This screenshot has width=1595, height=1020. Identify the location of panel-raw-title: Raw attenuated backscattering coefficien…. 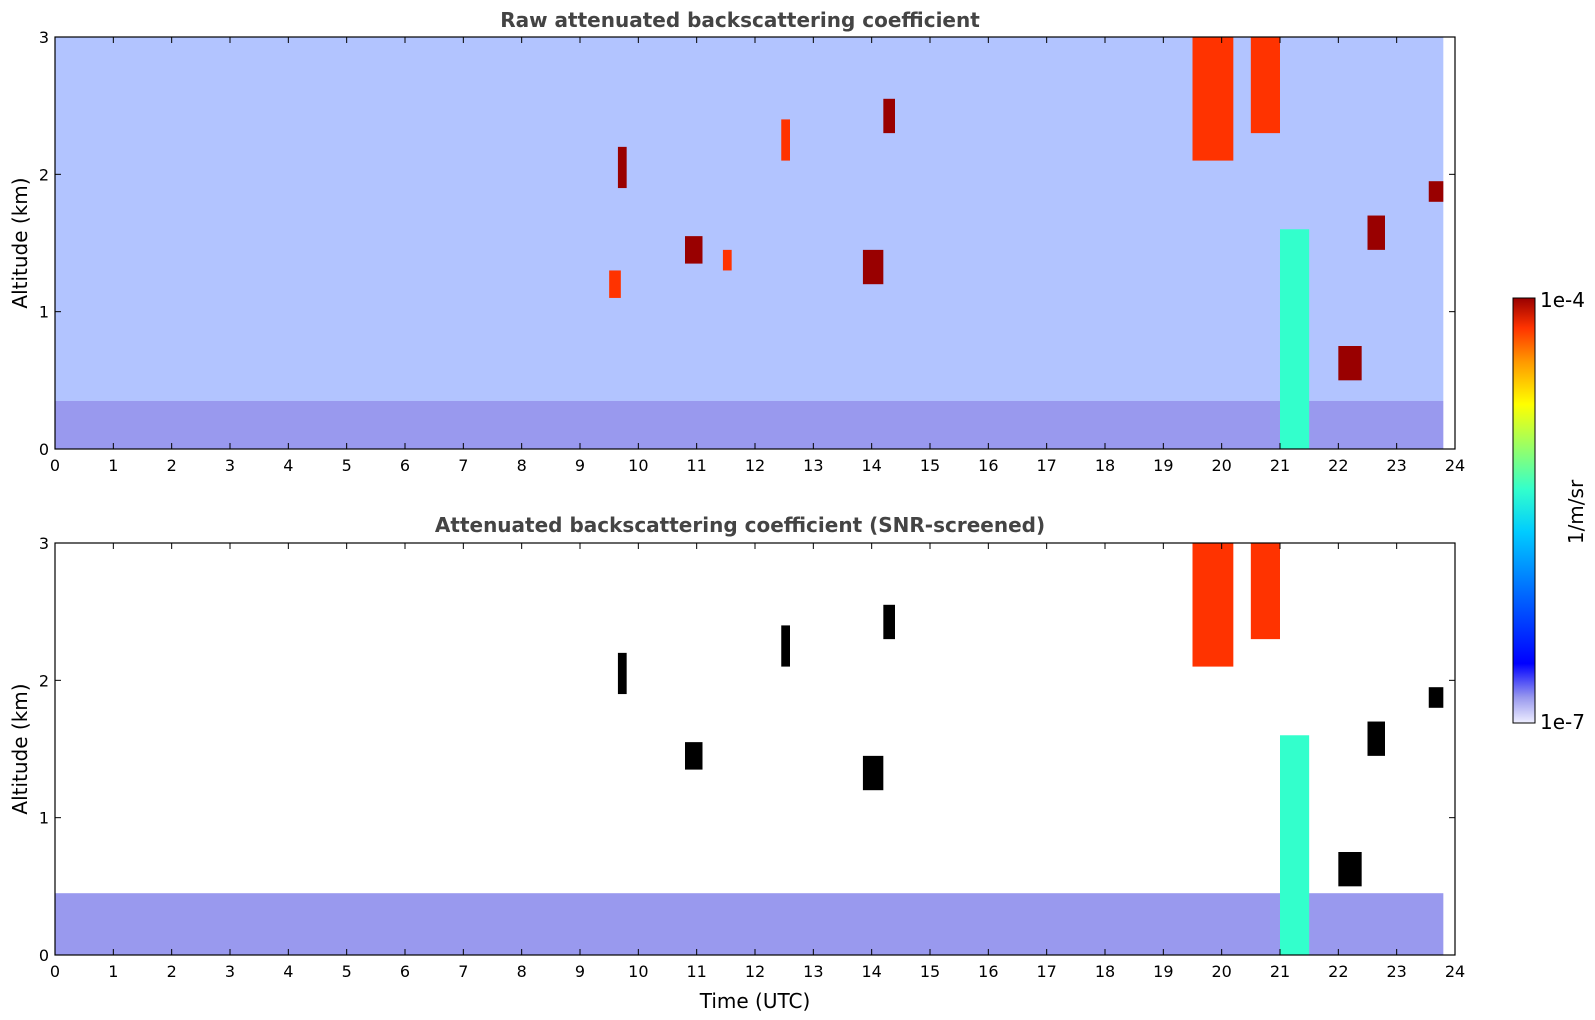
(740, 20).